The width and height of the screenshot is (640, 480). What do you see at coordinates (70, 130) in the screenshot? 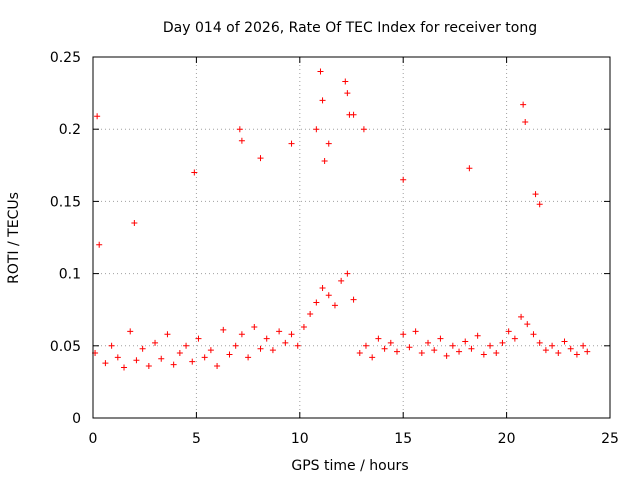
I see `y-tick-label: 0.2` at bounding box center [70, 130].